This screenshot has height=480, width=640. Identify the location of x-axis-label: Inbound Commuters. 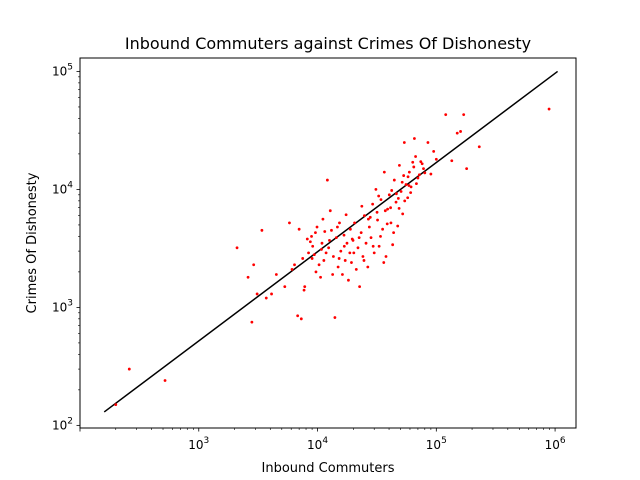
(328, 468).